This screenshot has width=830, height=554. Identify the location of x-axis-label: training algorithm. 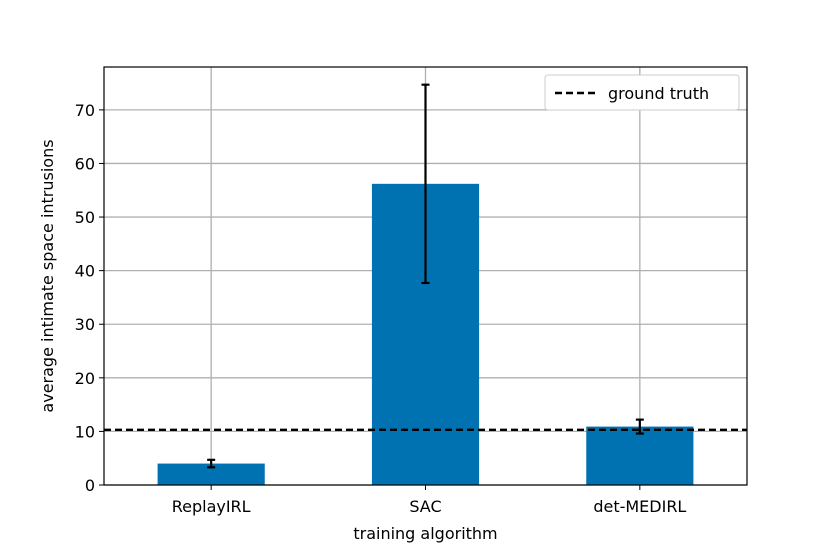
(425, 533).